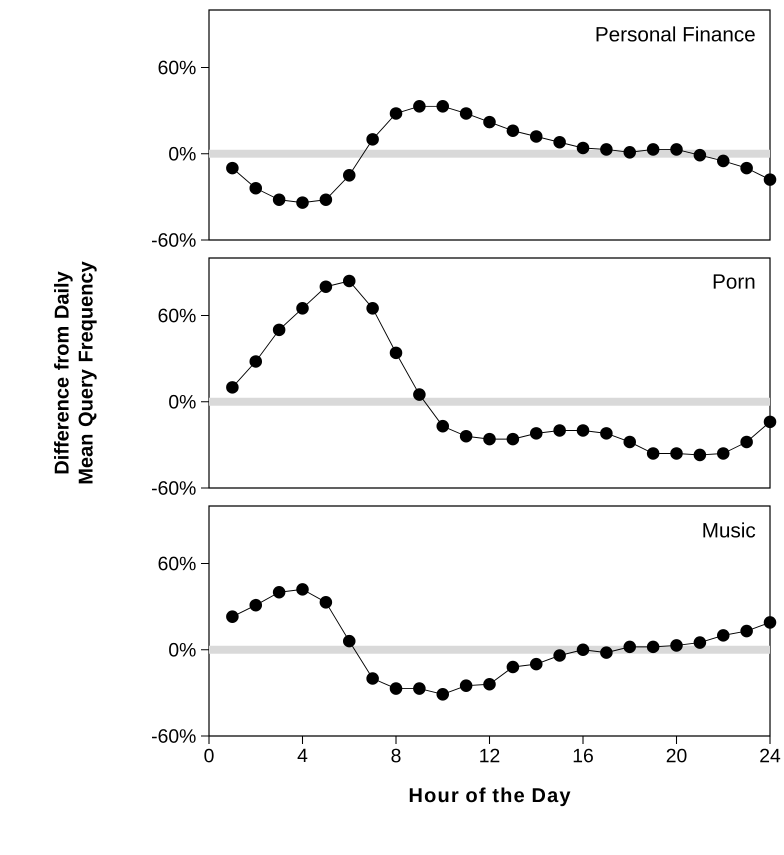 The width and height of the screenshot is (784, 855). I want to click on y-axis-title: Difference from Daily Mean Query Frequency, so click(75, 372).